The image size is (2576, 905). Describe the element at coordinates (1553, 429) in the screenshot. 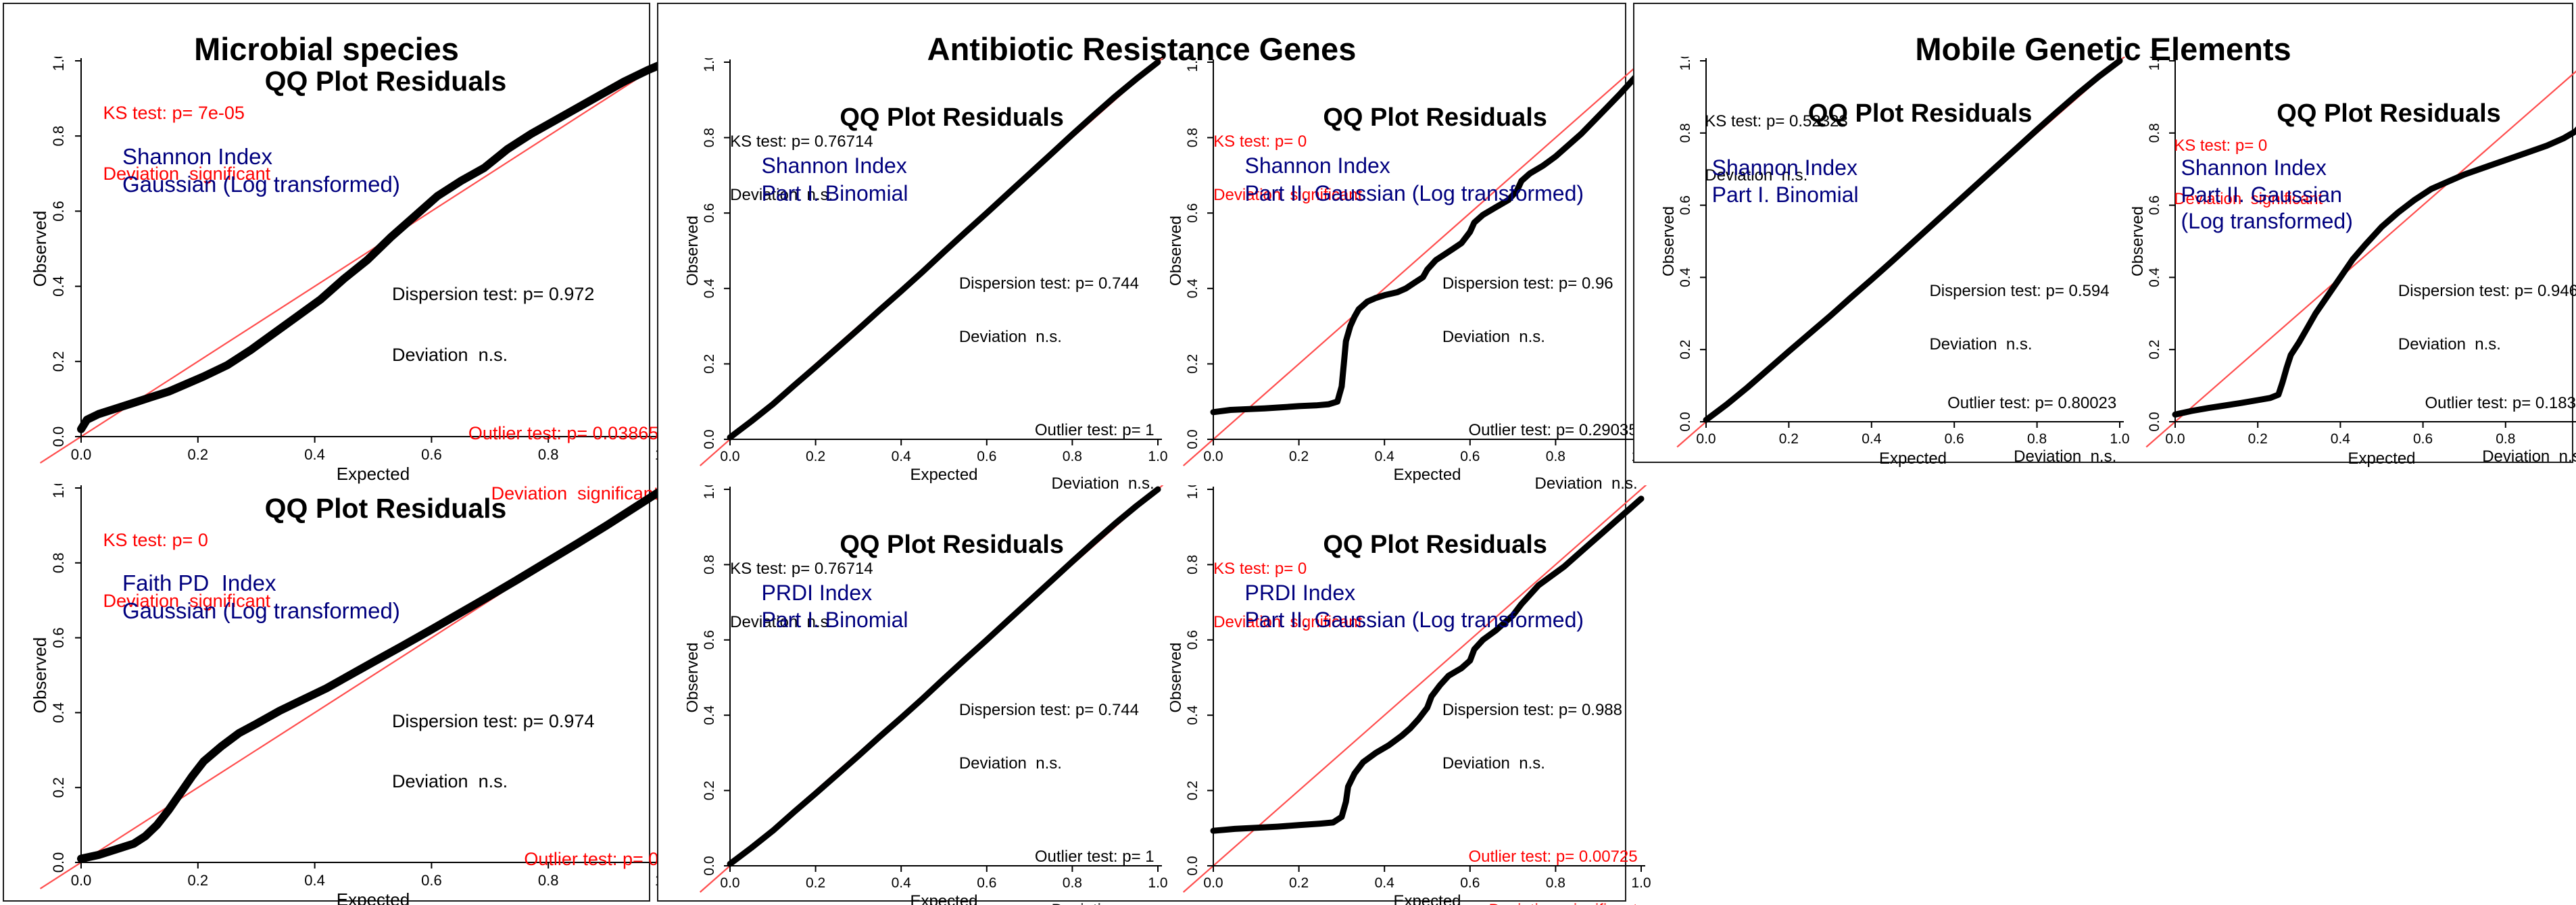

I see `outlier-test-value: Outlier test: p= 0.29035` at that location.